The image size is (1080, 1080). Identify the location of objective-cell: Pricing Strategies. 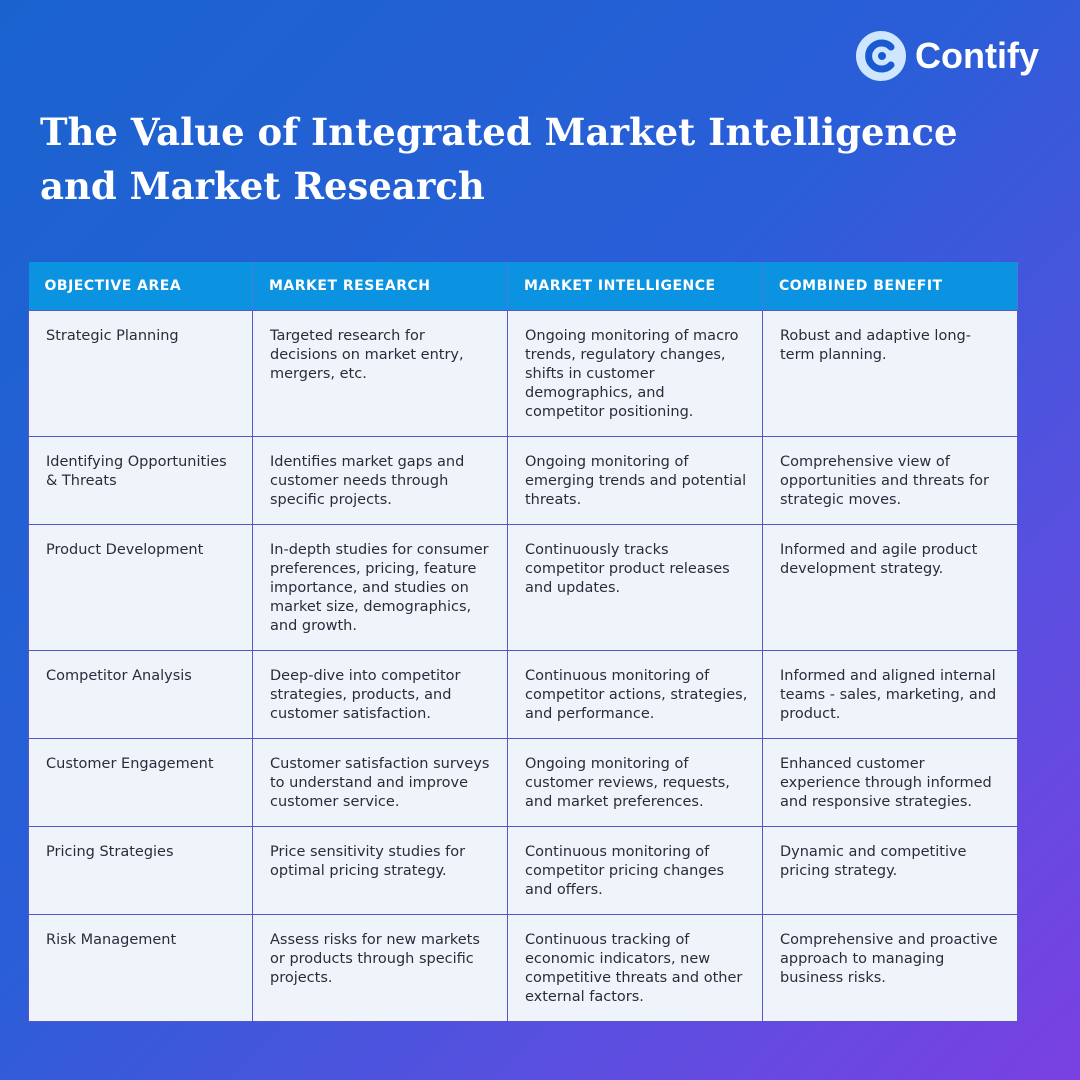
(140, 870).